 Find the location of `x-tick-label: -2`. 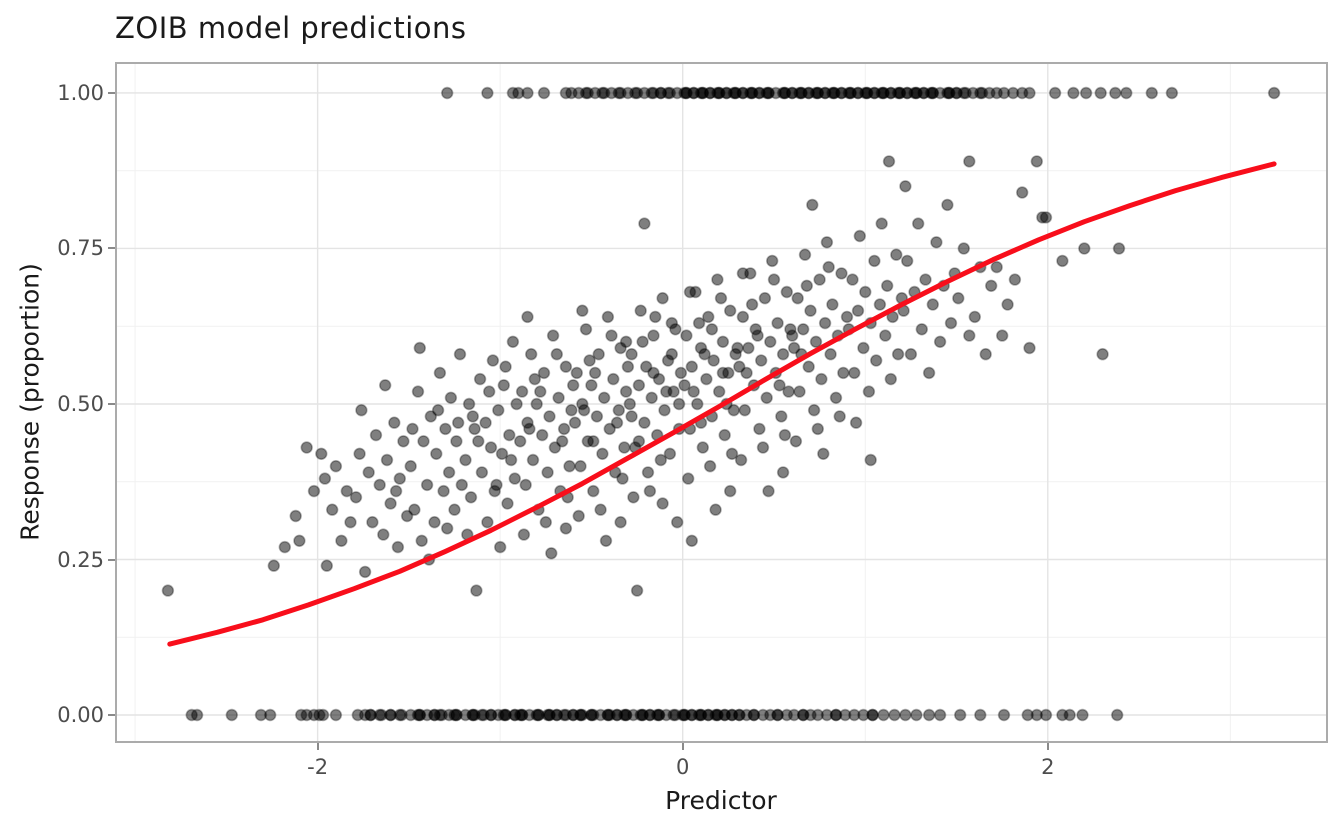

x-tick-label: -2 is located at coordinates (318, 767).